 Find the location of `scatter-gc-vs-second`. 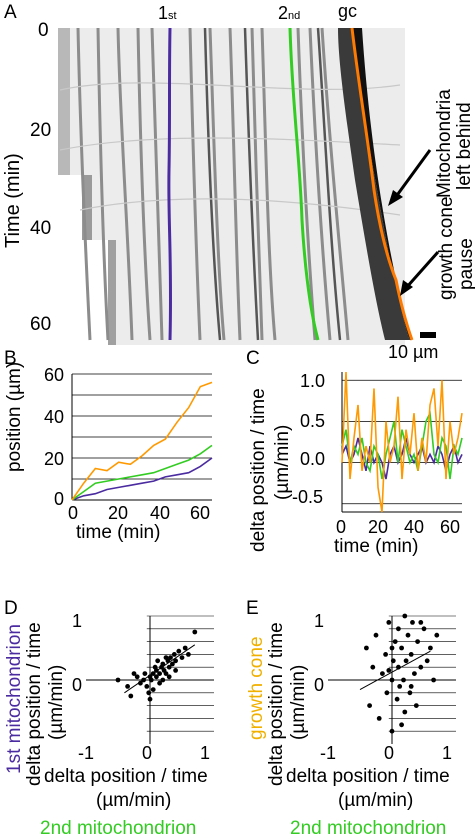

scatter-gc-vs-second is located at coordinates (392, 678).